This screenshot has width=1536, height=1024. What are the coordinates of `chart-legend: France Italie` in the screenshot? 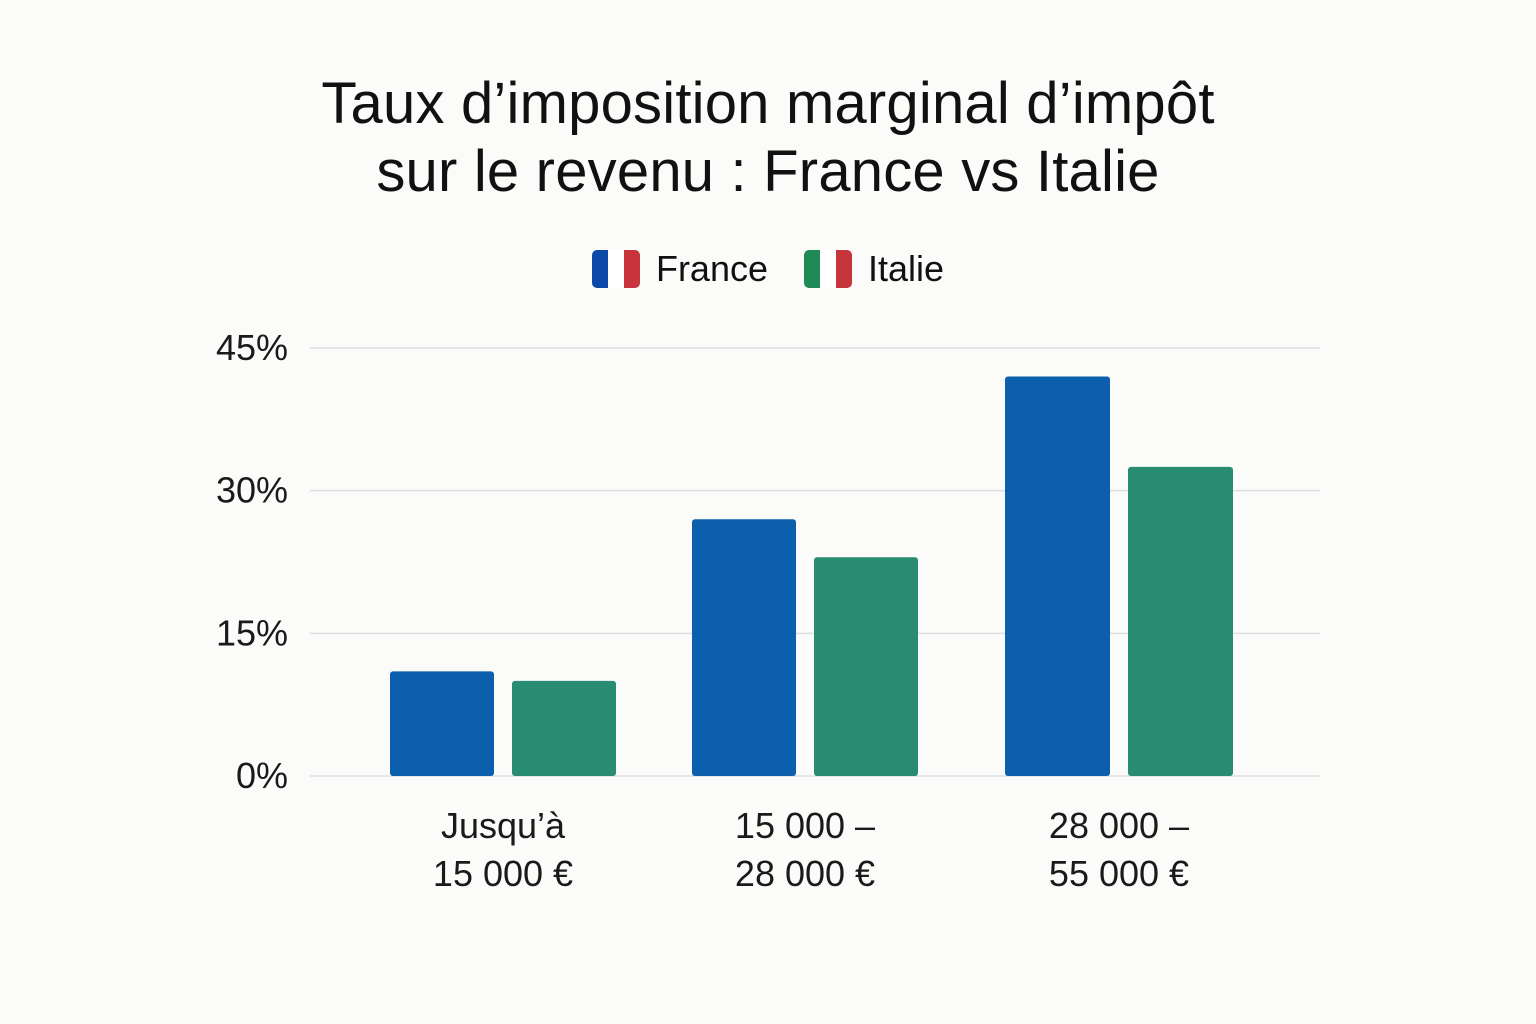 It's located at (768, 269).